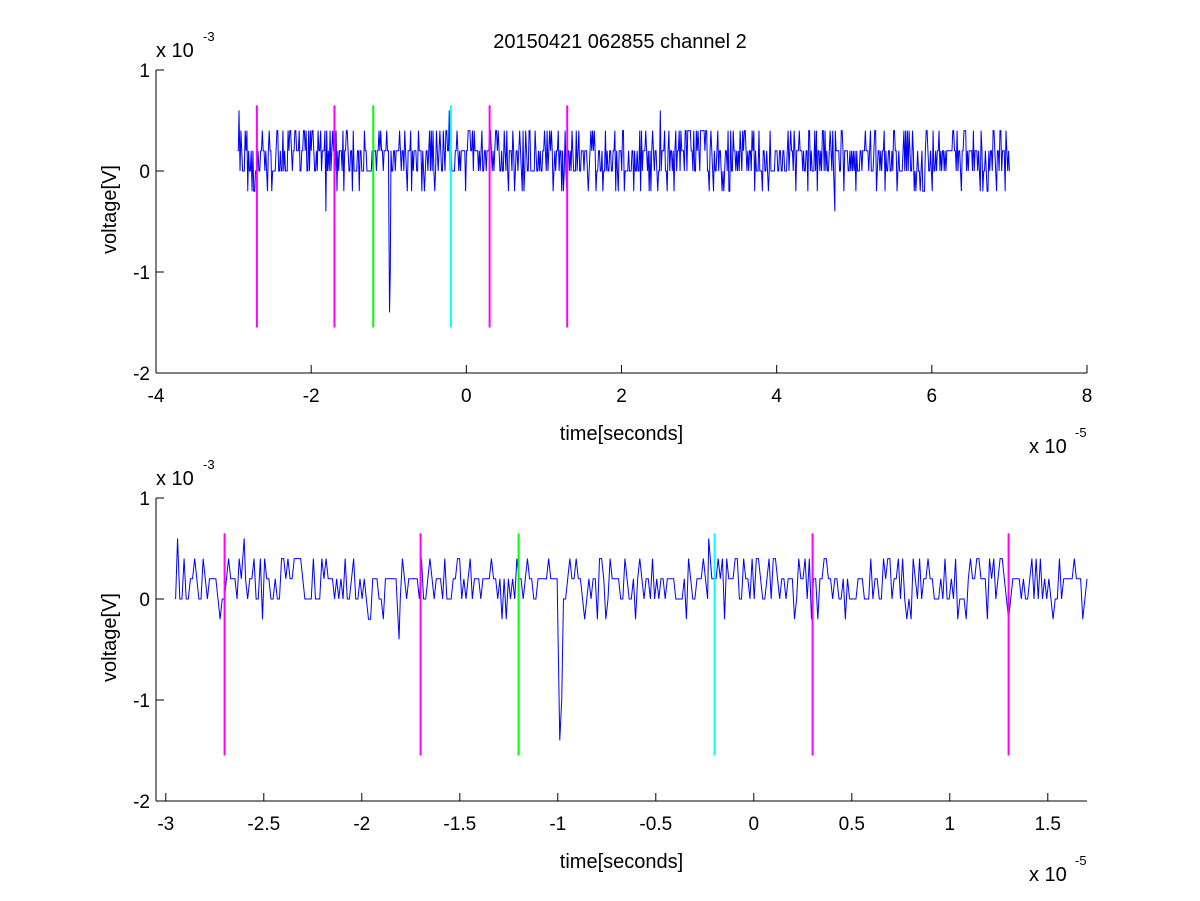 This screenshot has height=901, width=1200. I want to click on x-tick-label: 4, so click(776, 396).